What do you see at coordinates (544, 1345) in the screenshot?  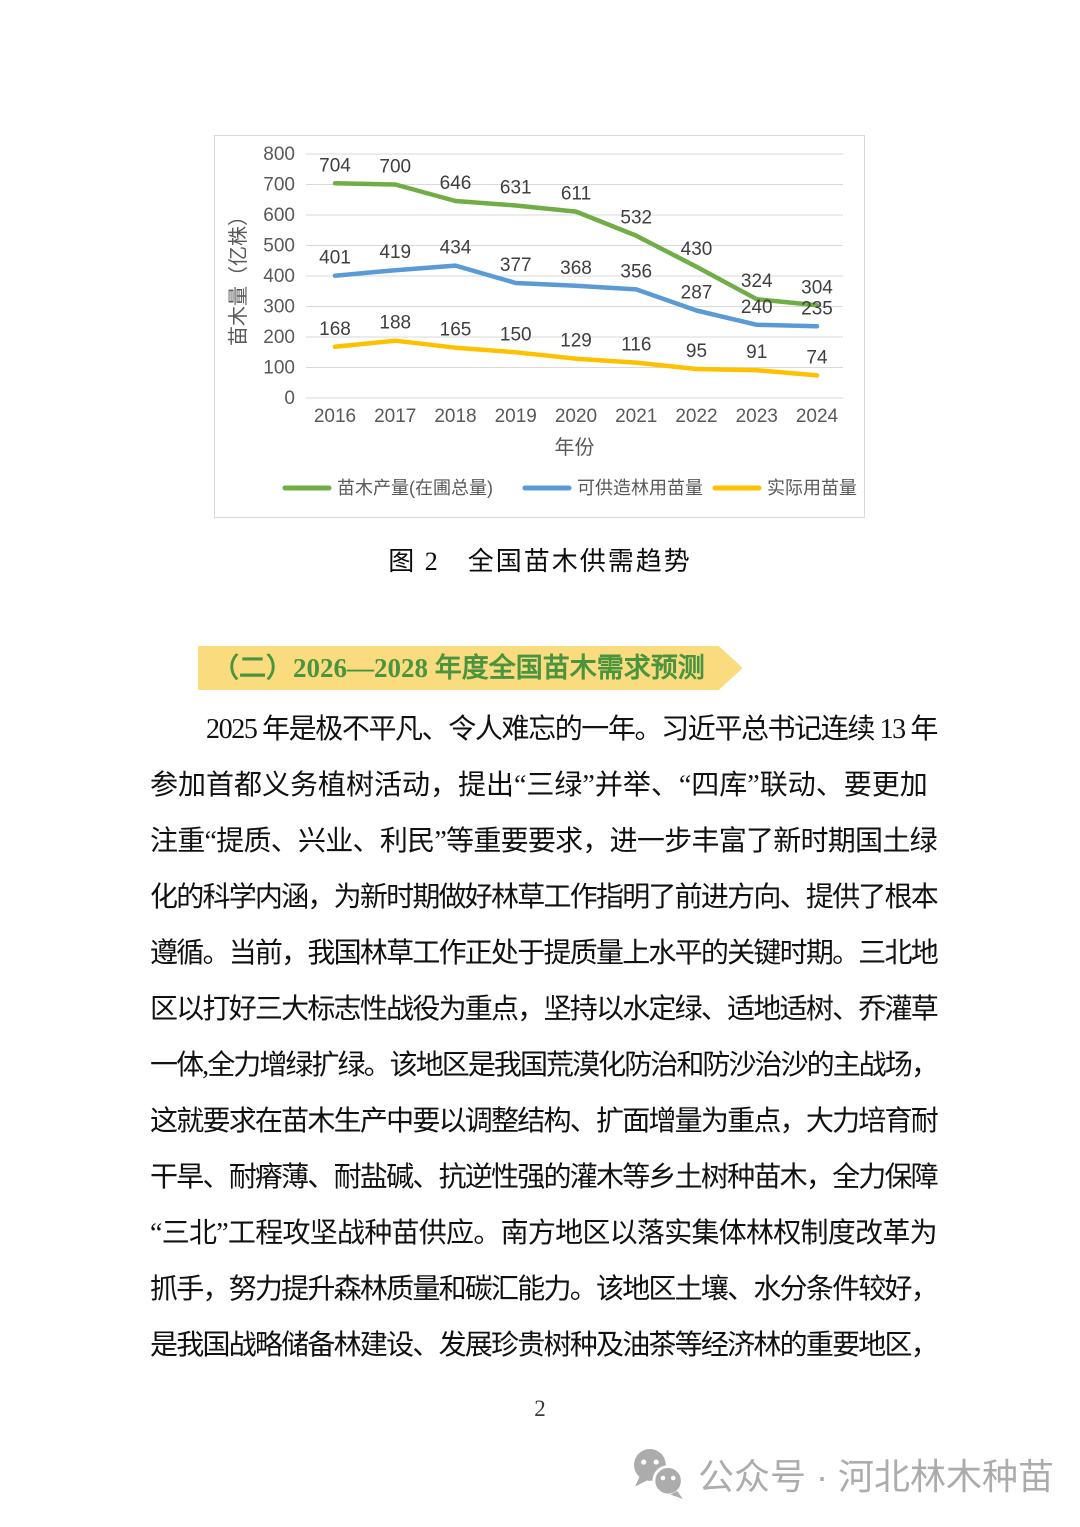 I see `body-line: 是我国战略储备林建设、发展珍贵树种及油茶等经济林的重要地区，` at bounding box center [544, 1345].